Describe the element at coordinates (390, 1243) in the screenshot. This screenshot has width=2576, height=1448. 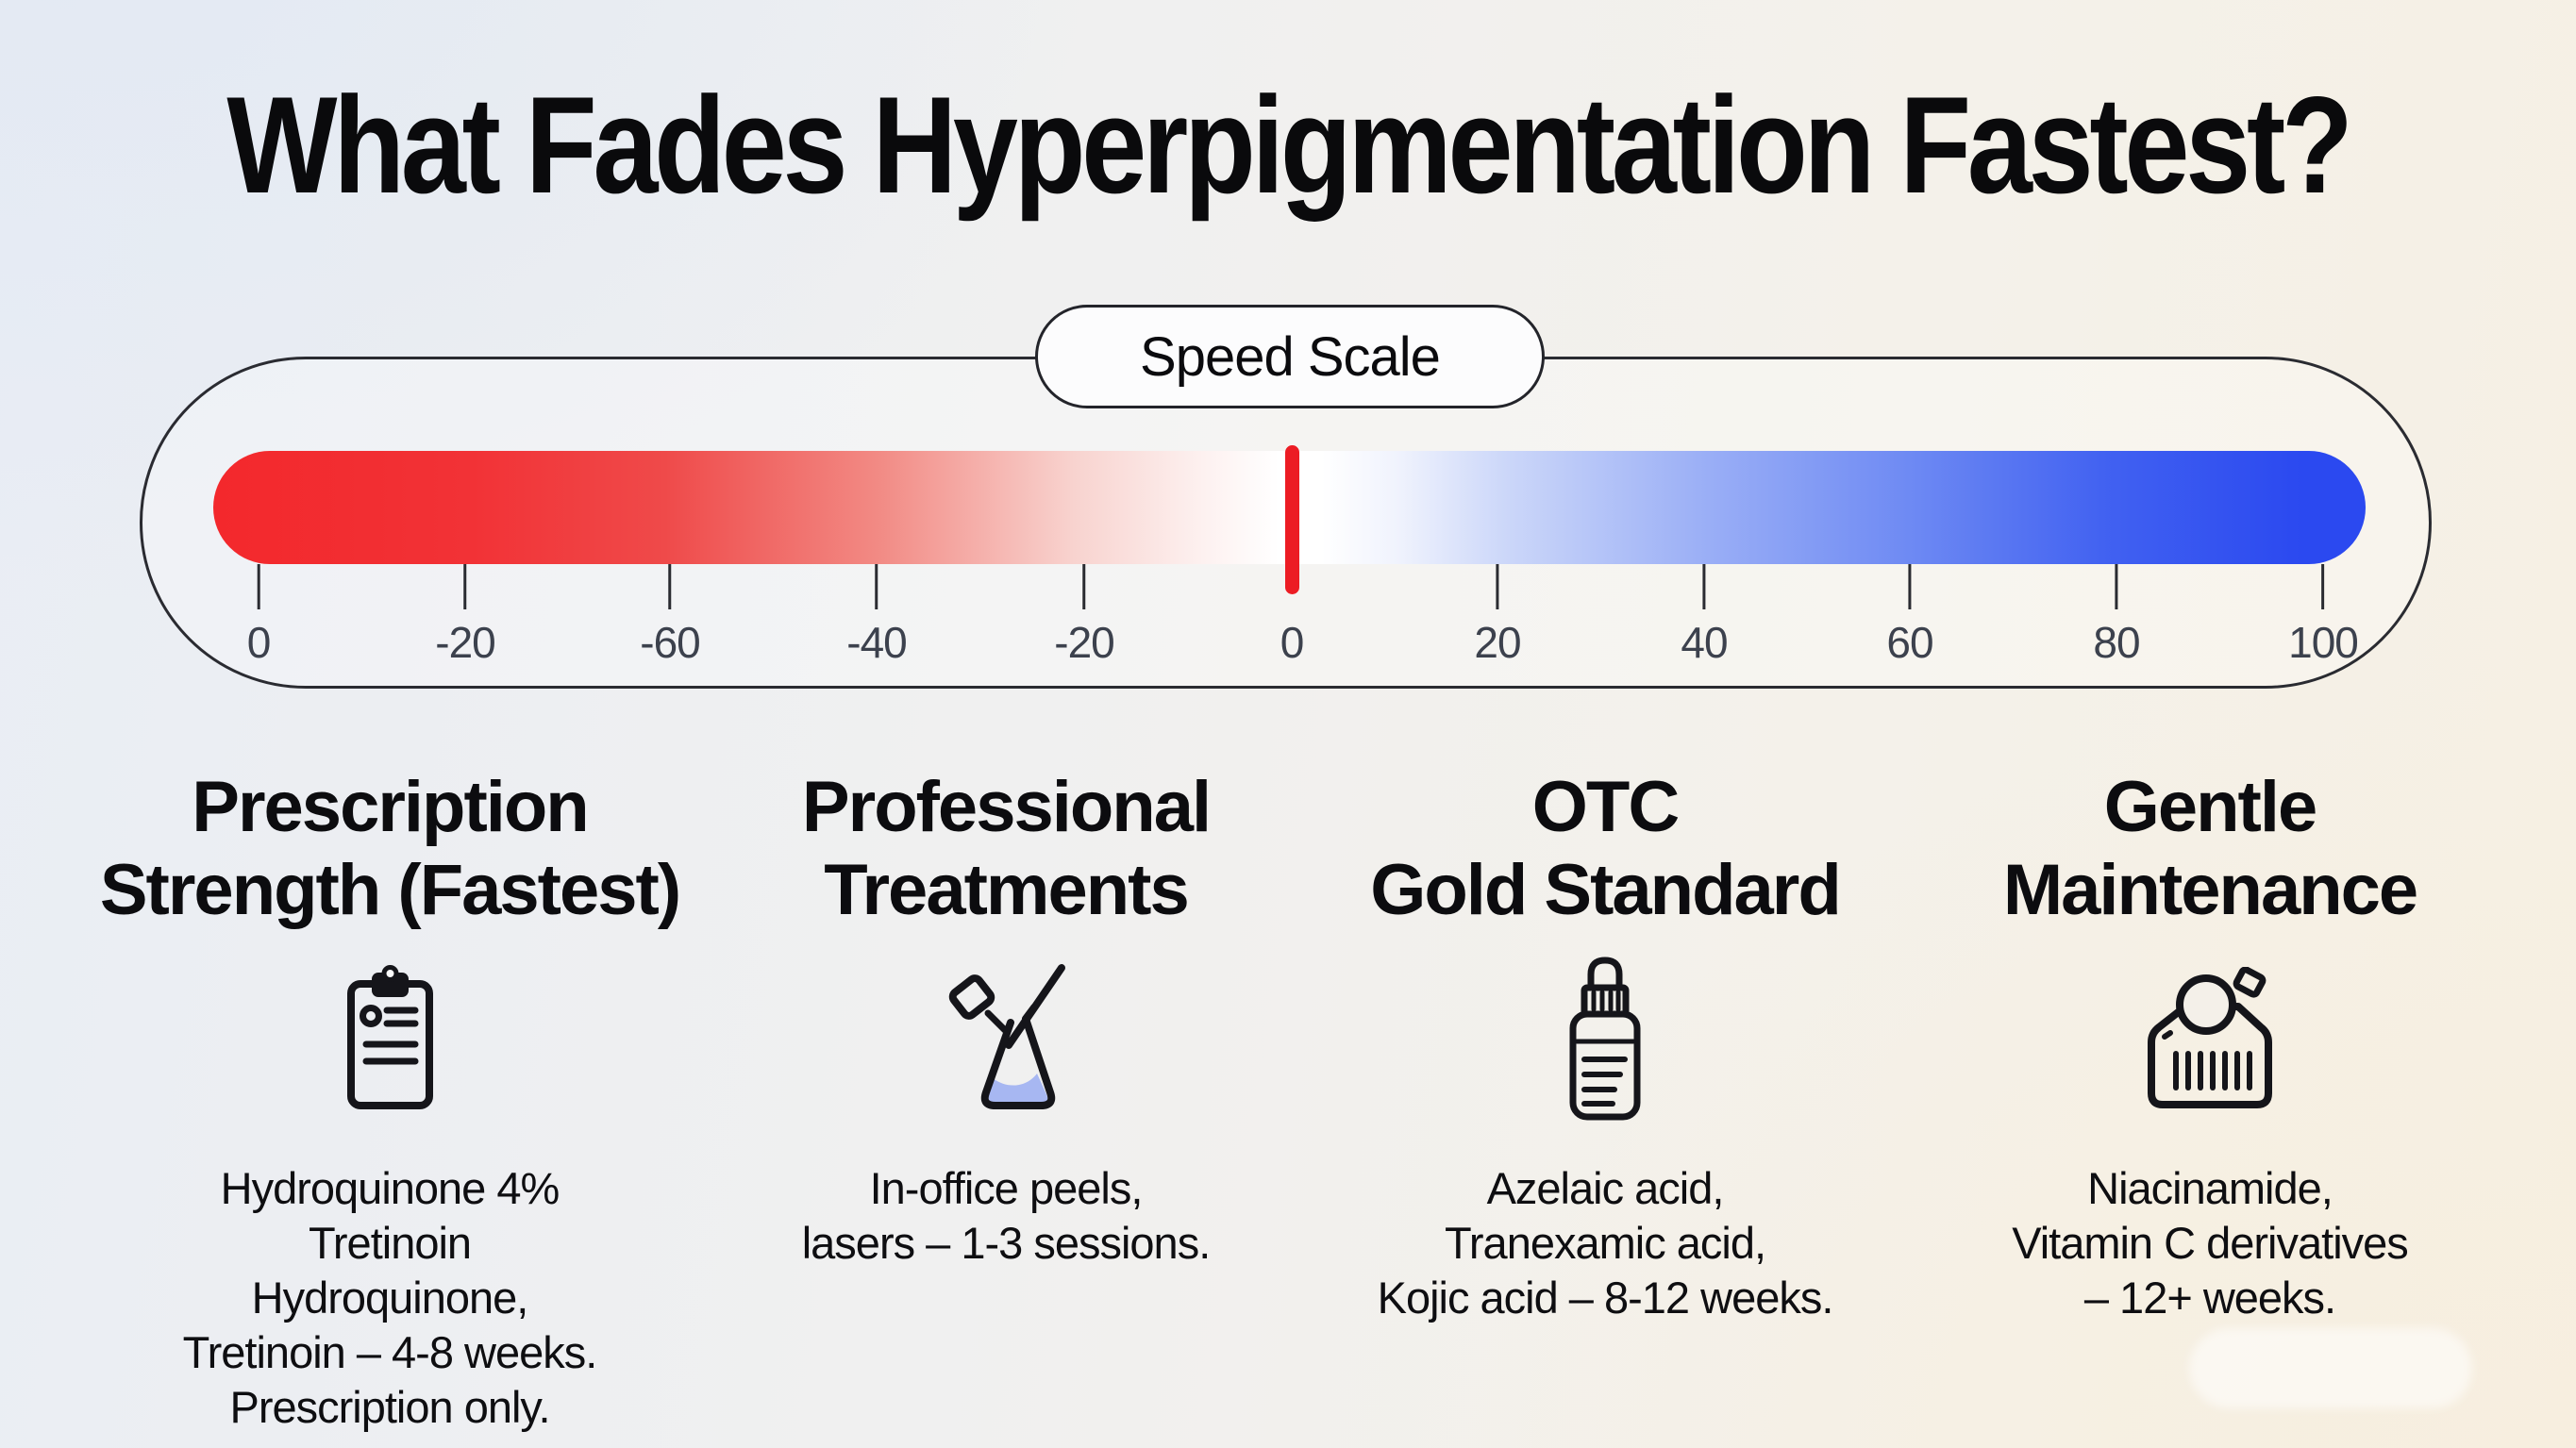
I see `body-line: Tretinoin` at that location.